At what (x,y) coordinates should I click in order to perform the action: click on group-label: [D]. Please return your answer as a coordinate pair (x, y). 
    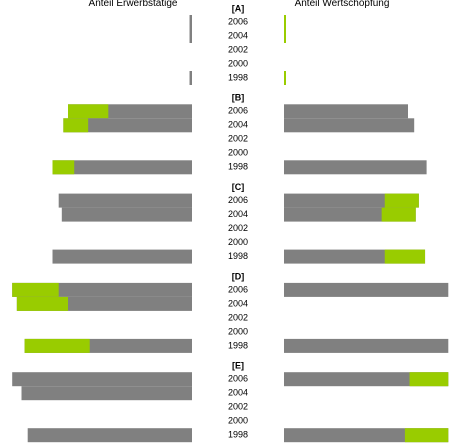
    Looking at the image, I should click on (238, 276).